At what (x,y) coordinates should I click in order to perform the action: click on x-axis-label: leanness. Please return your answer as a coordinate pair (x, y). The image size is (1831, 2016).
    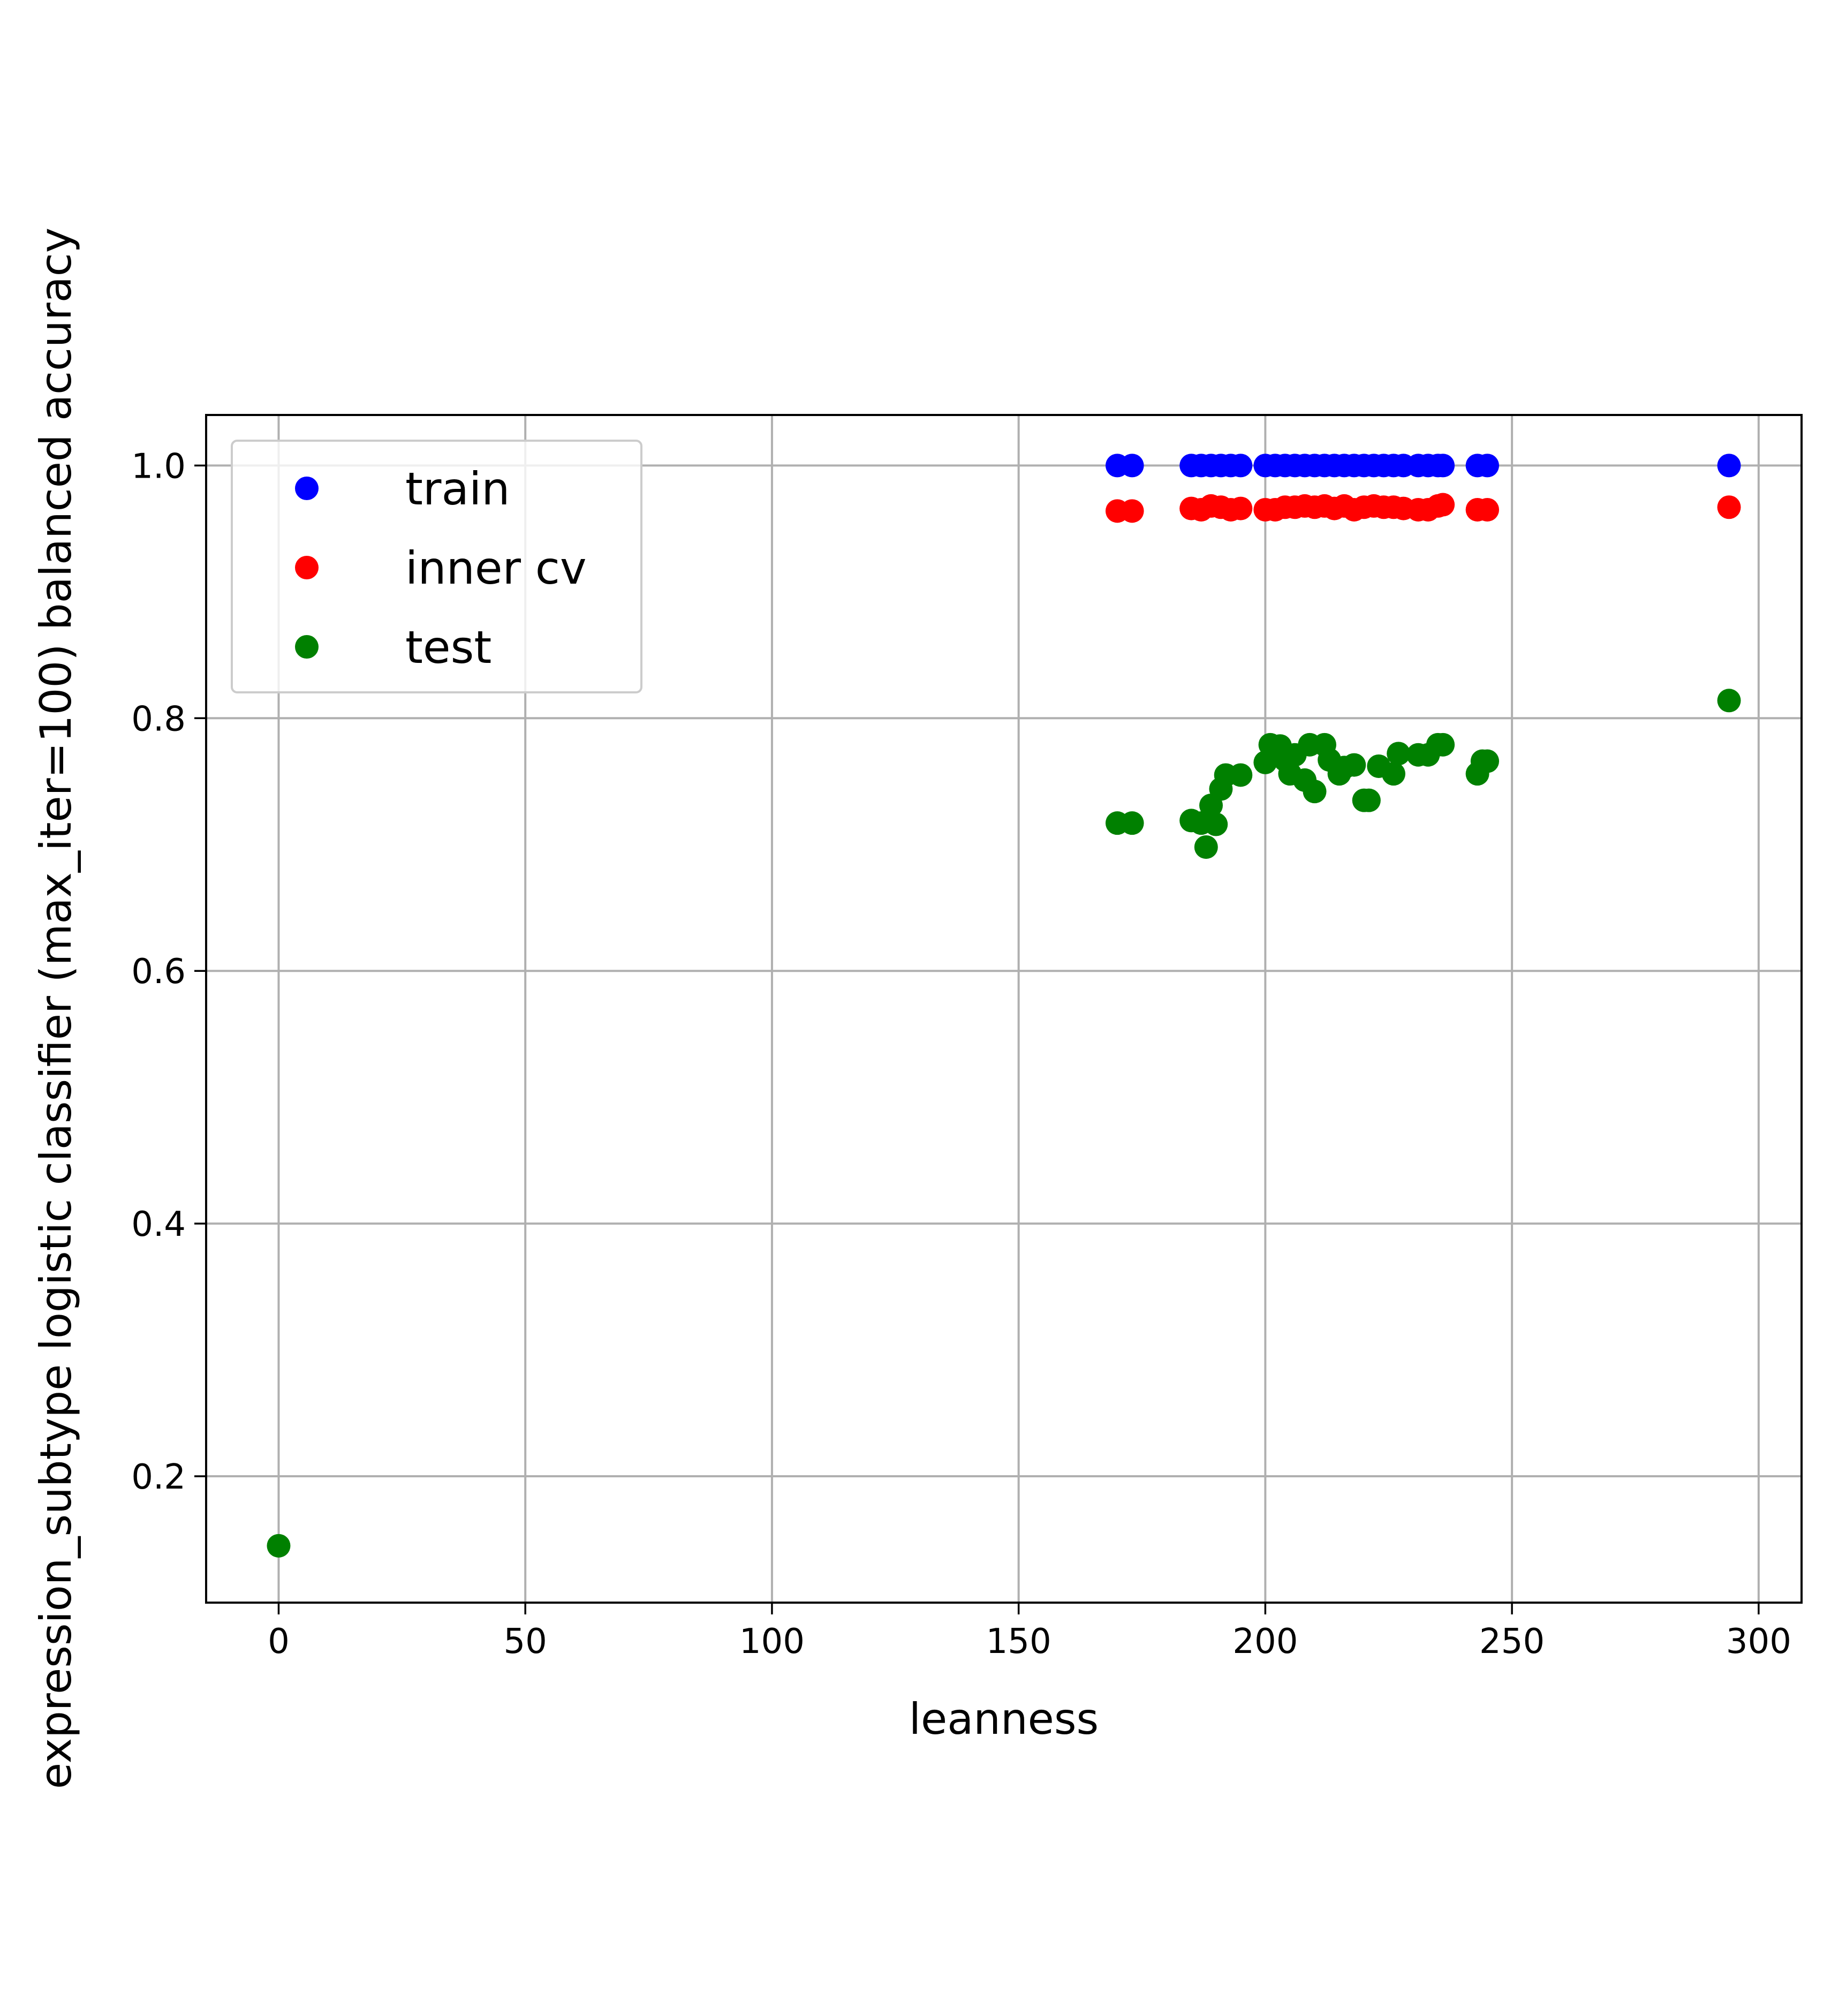
    Looking at the image, I should click on (1004, 1719).